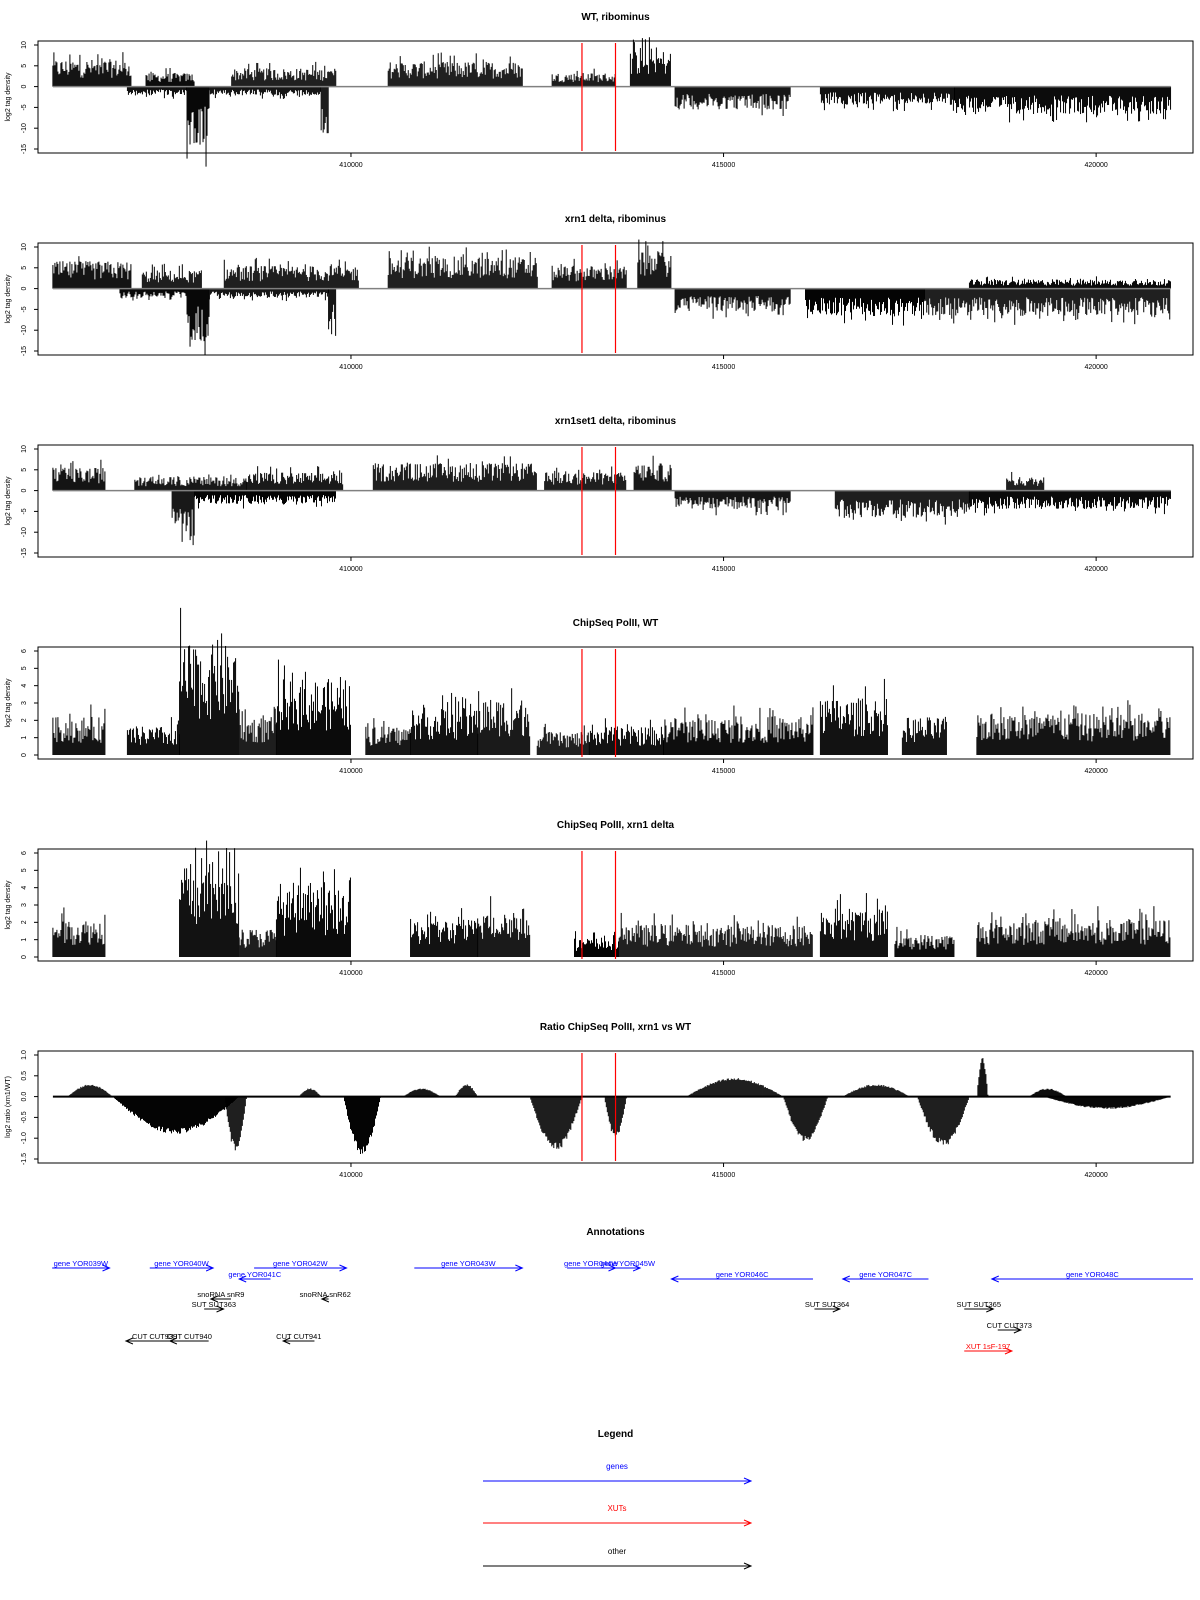  I want to click on chart-title: xrn1set1 delta, ribominus, so click(616, 421).